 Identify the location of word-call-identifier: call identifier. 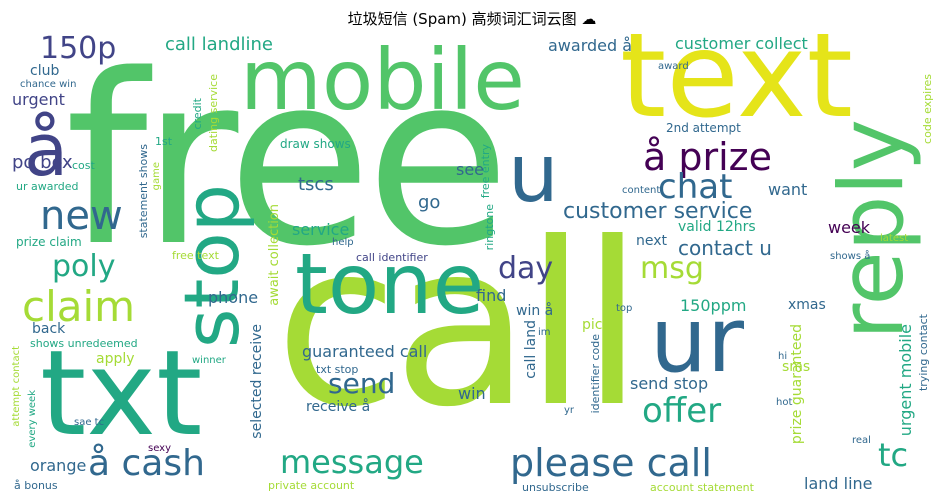
(392, 257).